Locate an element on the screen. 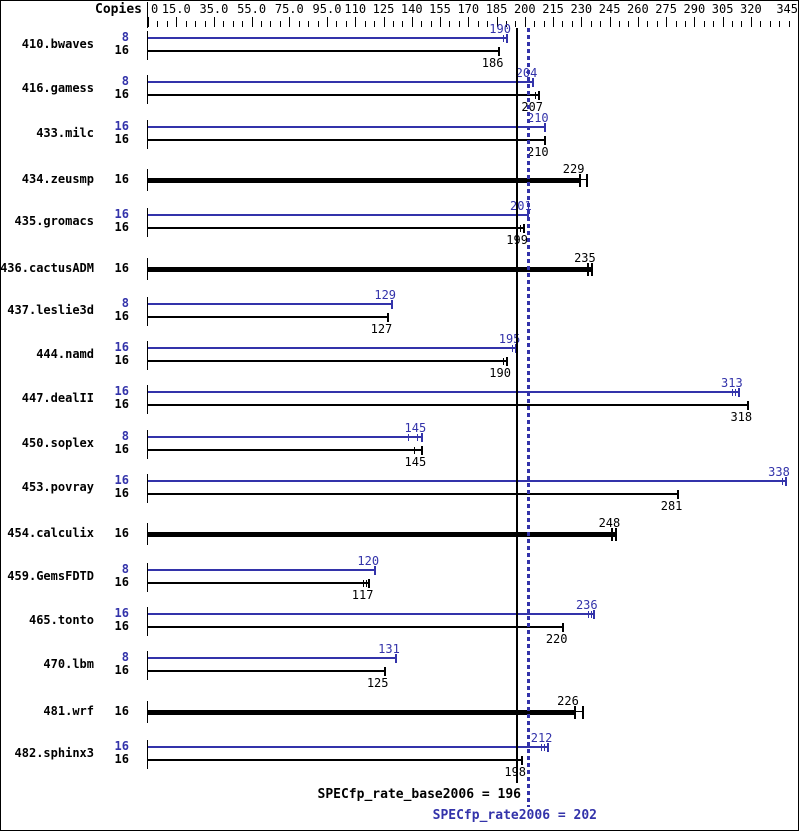 This screenshot has height=831, width=799. benchmark-label: 444.namd is located at coordinates (65, 354).